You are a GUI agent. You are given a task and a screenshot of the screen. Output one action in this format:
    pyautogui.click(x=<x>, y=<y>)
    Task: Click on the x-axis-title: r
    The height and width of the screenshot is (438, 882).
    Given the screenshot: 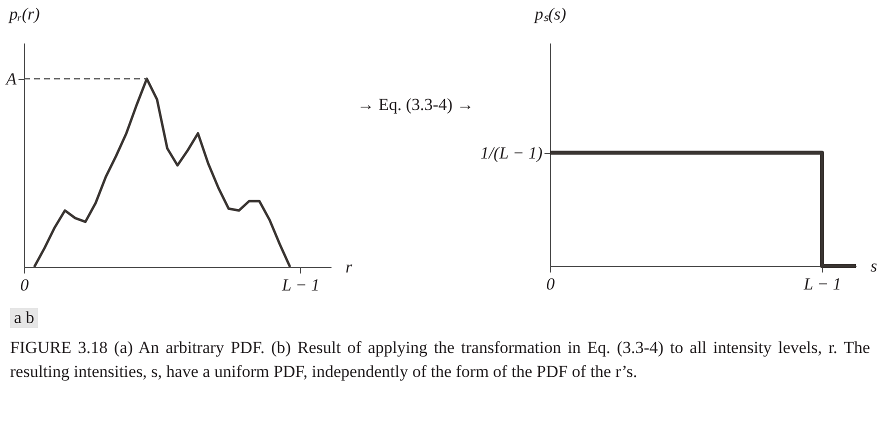 What is the action you would take?
    pyautogui.click(x=349, y=267)
    